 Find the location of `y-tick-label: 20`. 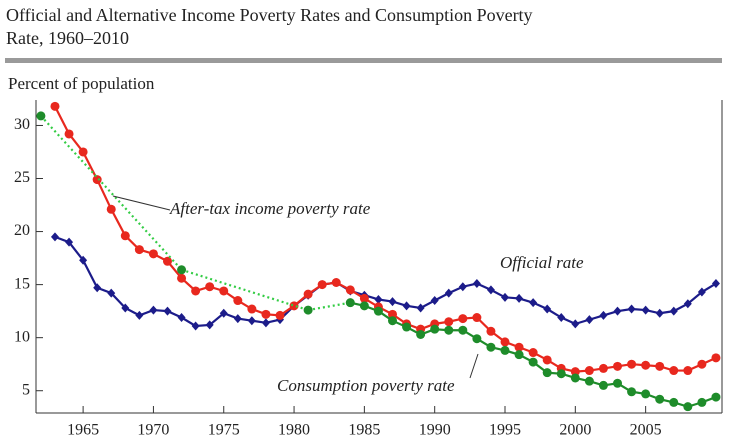

y-tick-label: 20 is located at coordinates (22, 230).